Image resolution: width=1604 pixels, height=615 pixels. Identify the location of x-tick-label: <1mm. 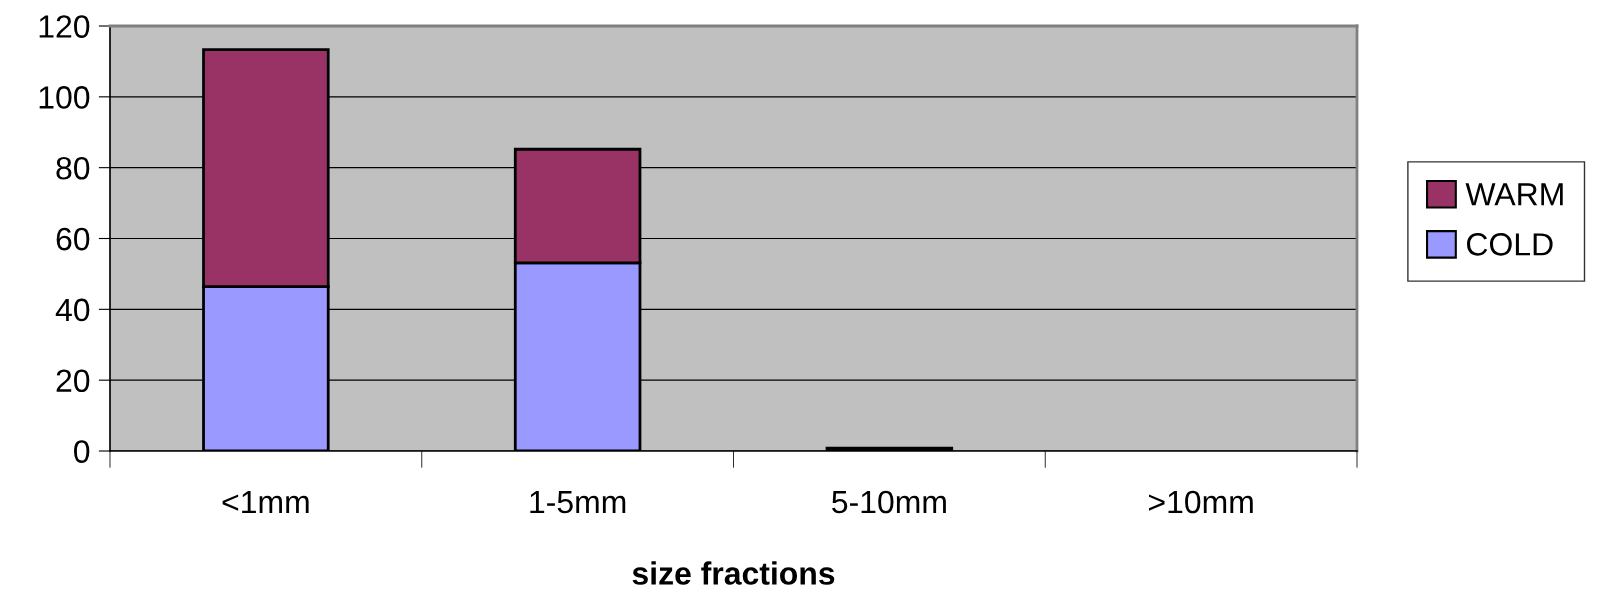
(265, 502).